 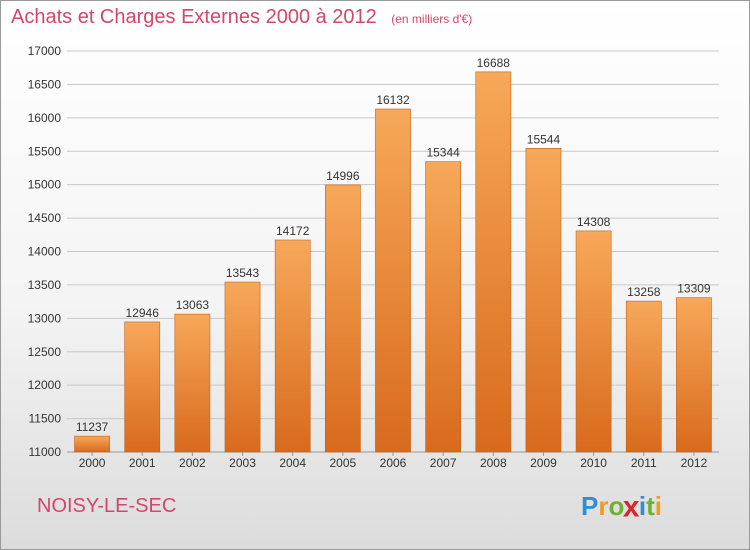 I want to click on chart-subtitle: (en milliers d'€), so click(x=432, y=19).